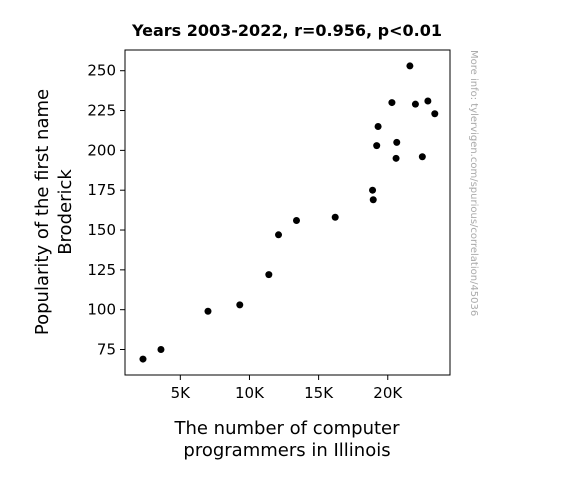 Image resolution: width=575 pixels, height=500 pixels. I want to click on x-axis-label-line-1: The number of computer, so click(286, 428).